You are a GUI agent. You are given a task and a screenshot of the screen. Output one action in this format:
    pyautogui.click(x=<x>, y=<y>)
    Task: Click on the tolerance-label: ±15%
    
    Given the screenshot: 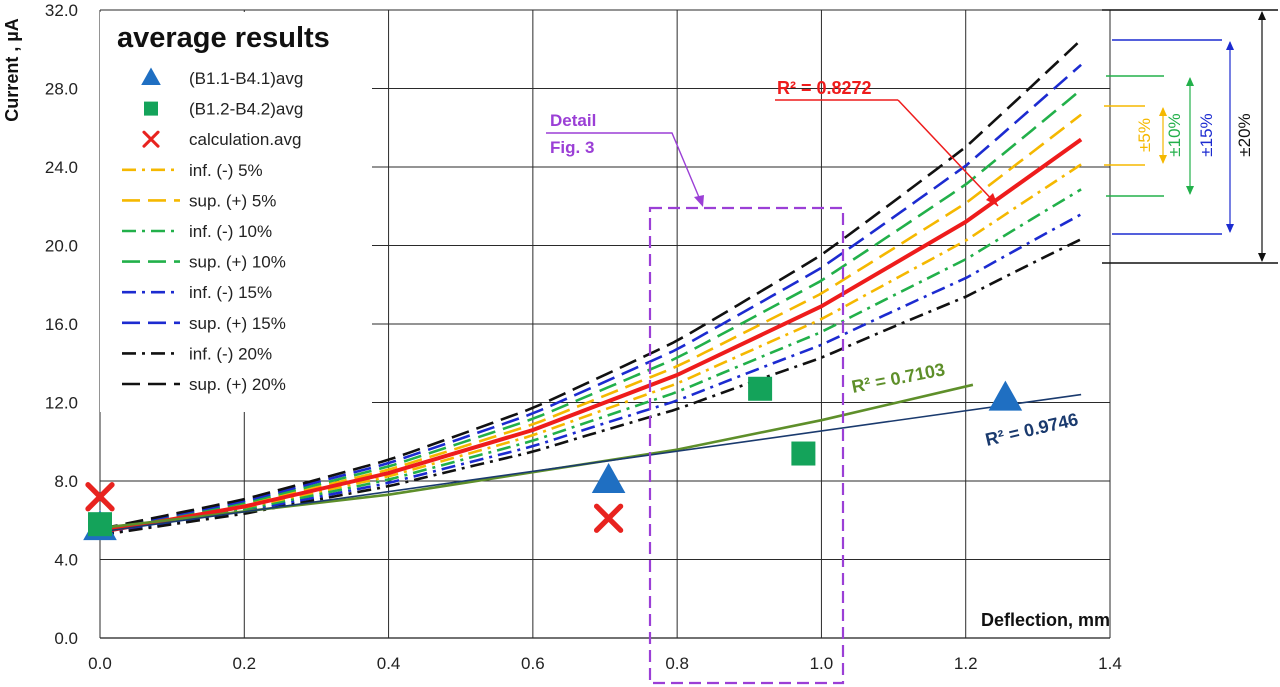 What is the action you would take?
    pyautogui.click(x=1206, y=134)
    